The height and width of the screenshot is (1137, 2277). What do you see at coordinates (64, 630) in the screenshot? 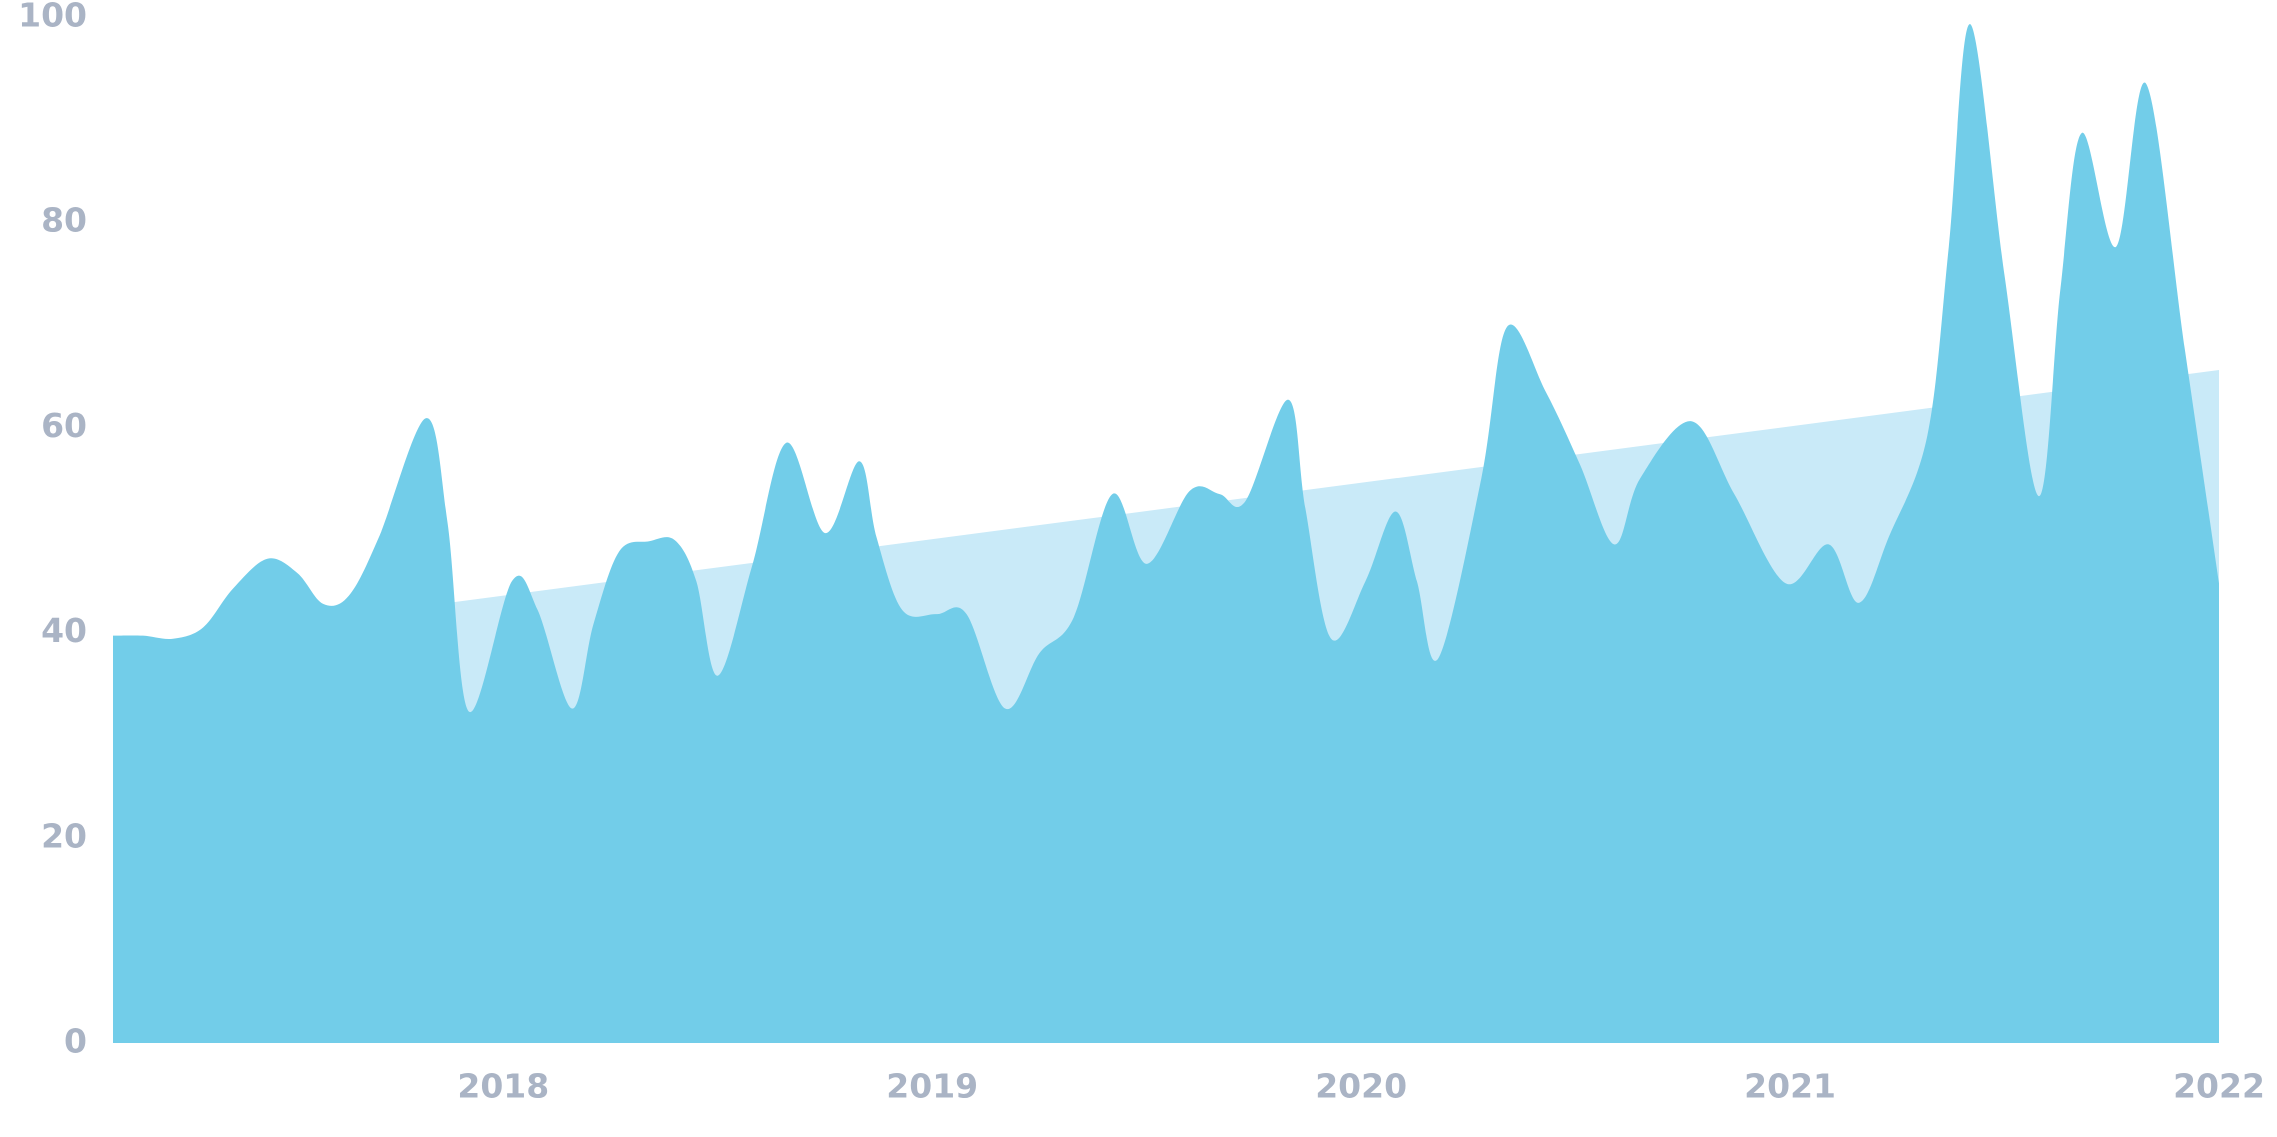
I see `y-tick-label: 40` at bounding box center [64, 630].